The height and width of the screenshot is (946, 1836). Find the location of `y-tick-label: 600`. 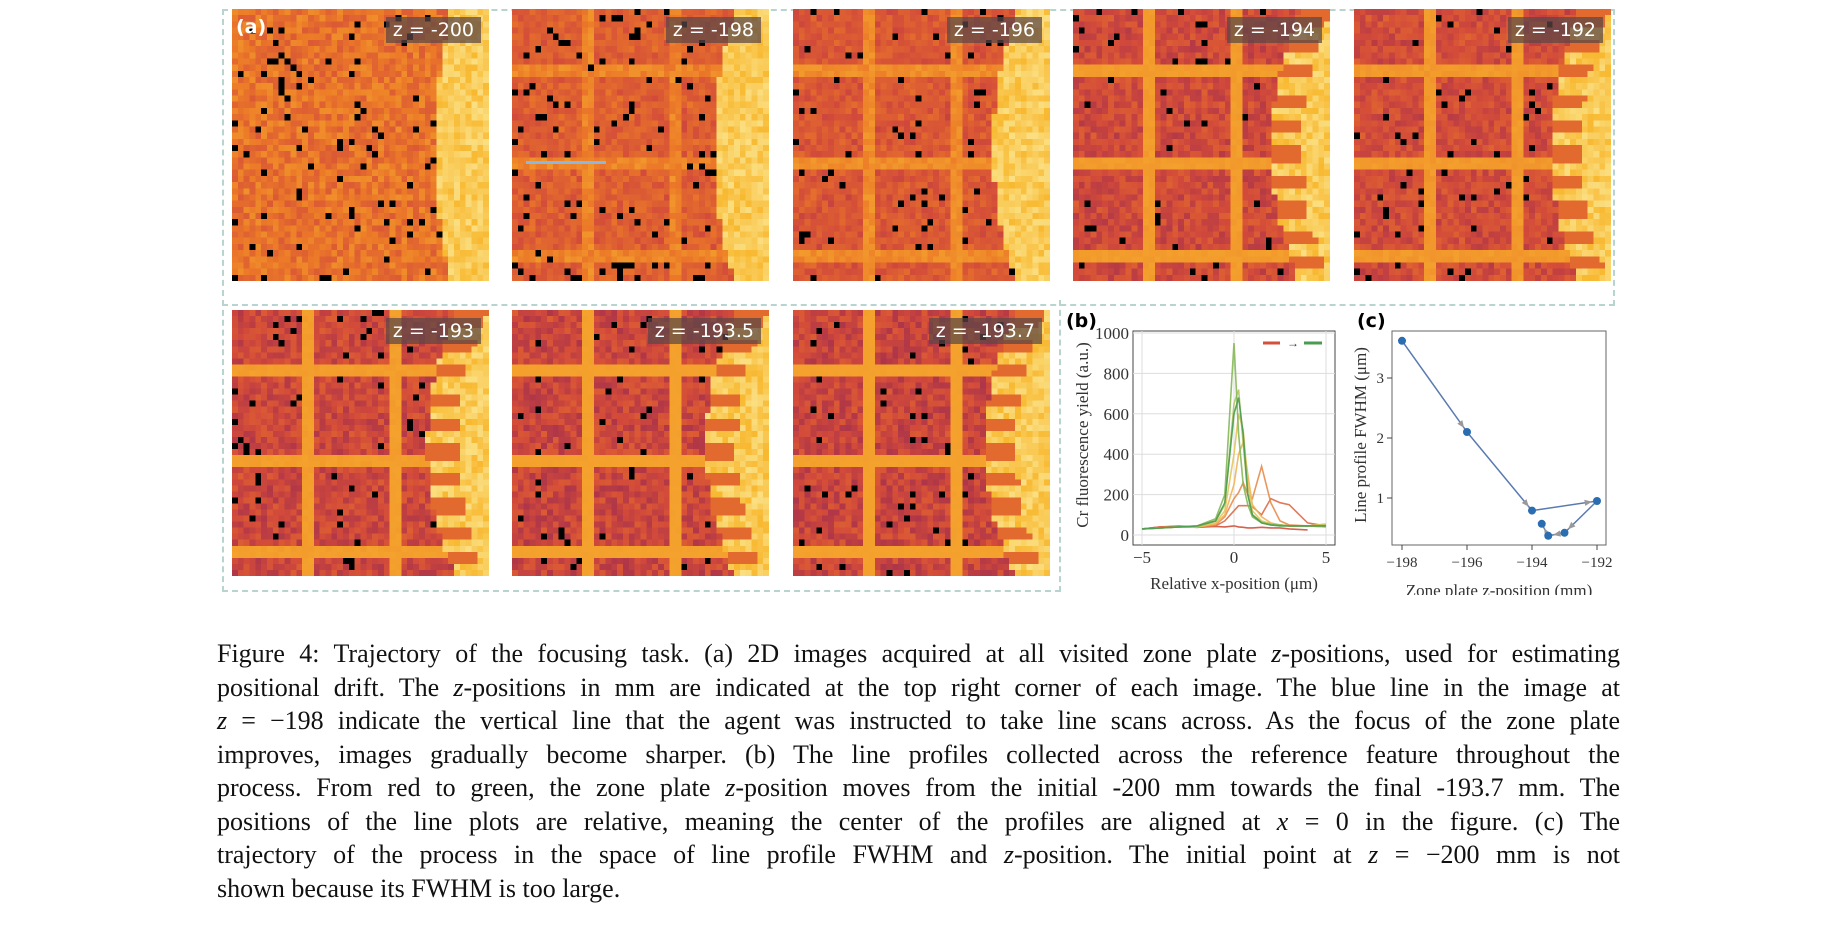

y-tick-label: 600 is located at coordinates (1117, 414).